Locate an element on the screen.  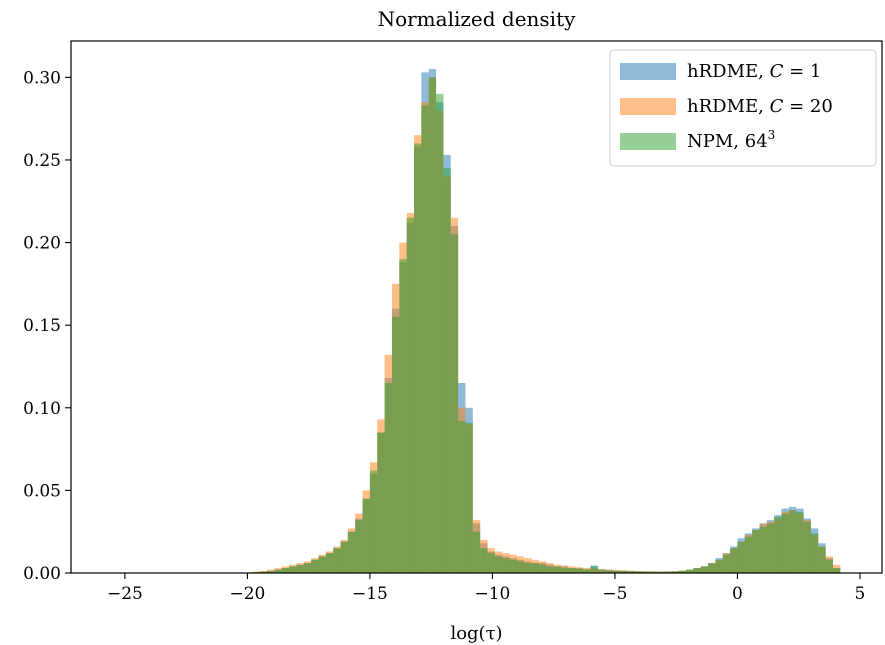
y-tick-label: 0.05 is located at coordinates (42, 491).